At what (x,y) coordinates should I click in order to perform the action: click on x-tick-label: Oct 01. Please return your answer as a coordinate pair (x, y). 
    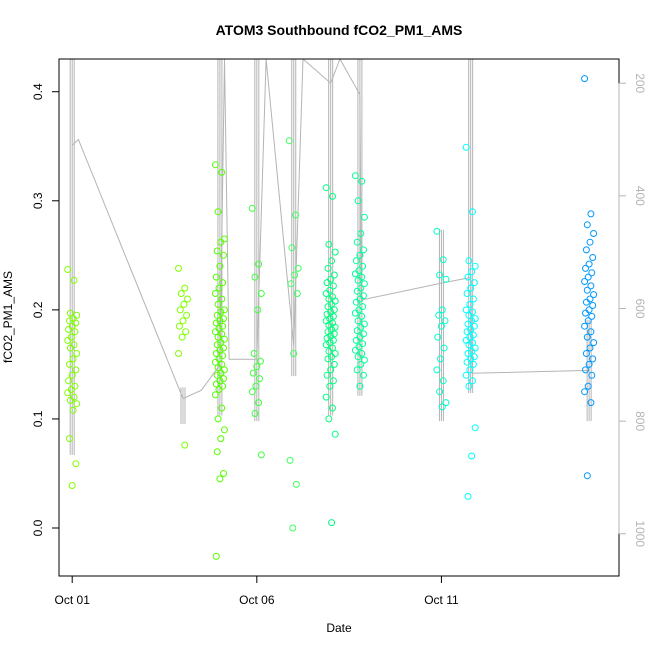
    Looking at the image, I should click on (73, 600).